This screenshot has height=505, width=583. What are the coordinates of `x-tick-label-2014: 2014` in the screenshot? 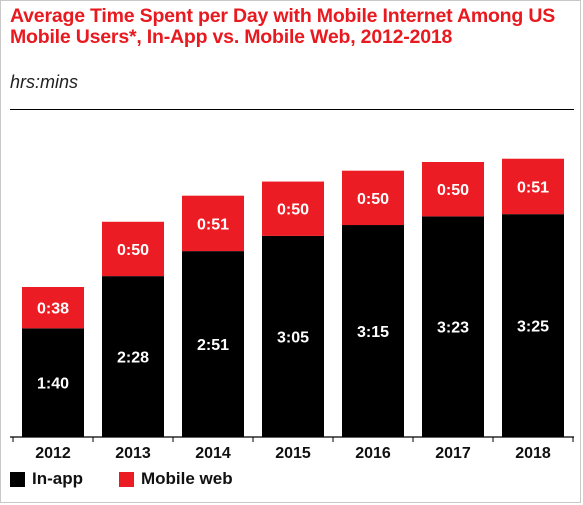 It's located at (213, 453).